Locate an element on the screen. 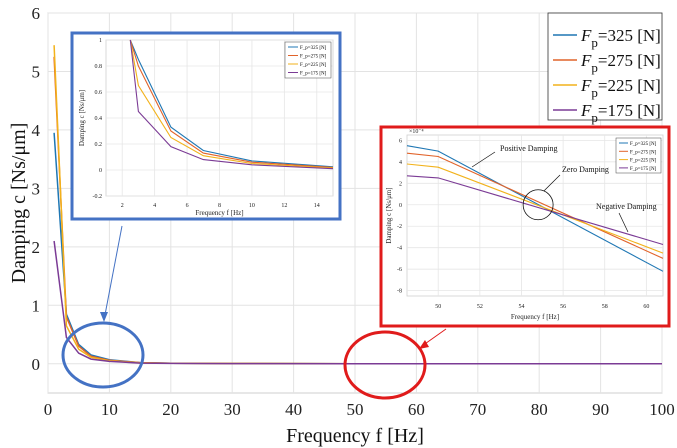  inset-low-yaxis-label: Damping c [Ns/μm] is located at coordinates (82, 118).